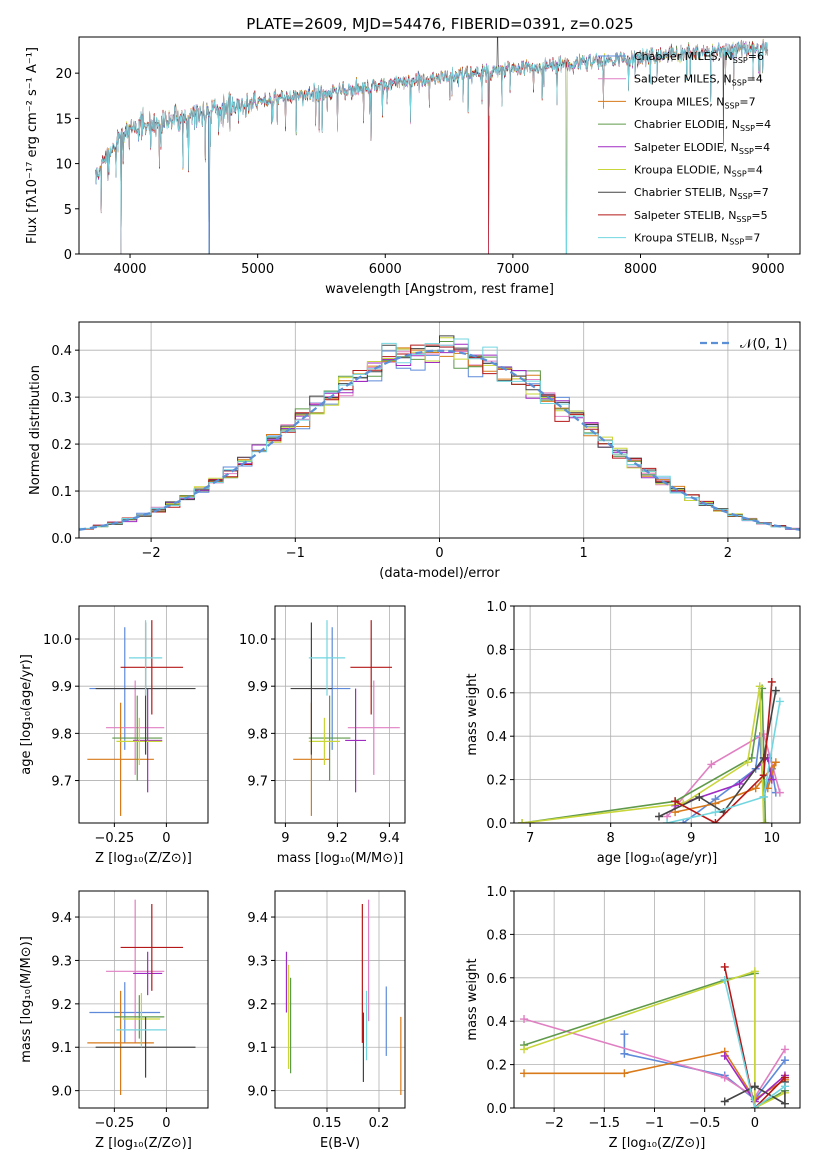 The height and width of the screenshot is (1170, 819). I want to click on panel-mass_vs_EBV: 0.15 0.2 9.0 9.1 9.2 9.3 9.4 E(B-V), so click(326, 1020).